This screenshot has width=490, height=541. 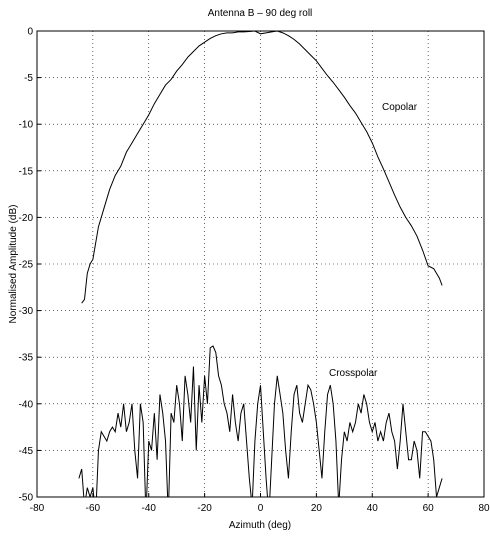 I want to click on y-tick-label: -20, so click(x=26, y=218).